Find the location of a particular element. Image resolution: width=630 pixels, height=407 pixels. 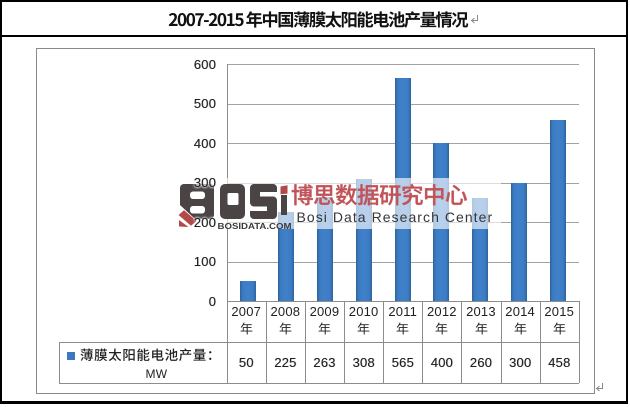

svg-text: BOSIDATA.COM is located at coordinates (255, 226).